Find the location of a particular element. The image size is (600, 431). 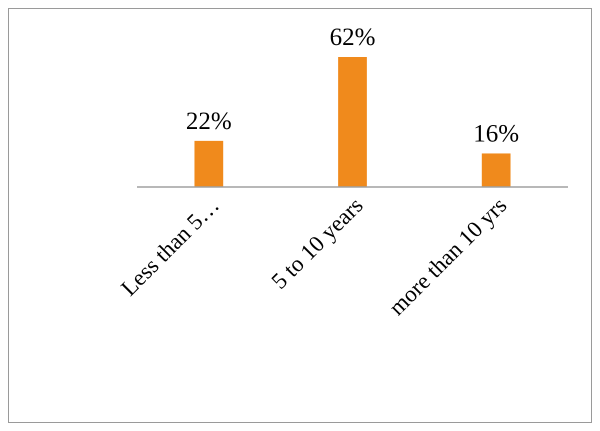

x-tick-label: more than 10 yrs is located at coordinates (448, 256).